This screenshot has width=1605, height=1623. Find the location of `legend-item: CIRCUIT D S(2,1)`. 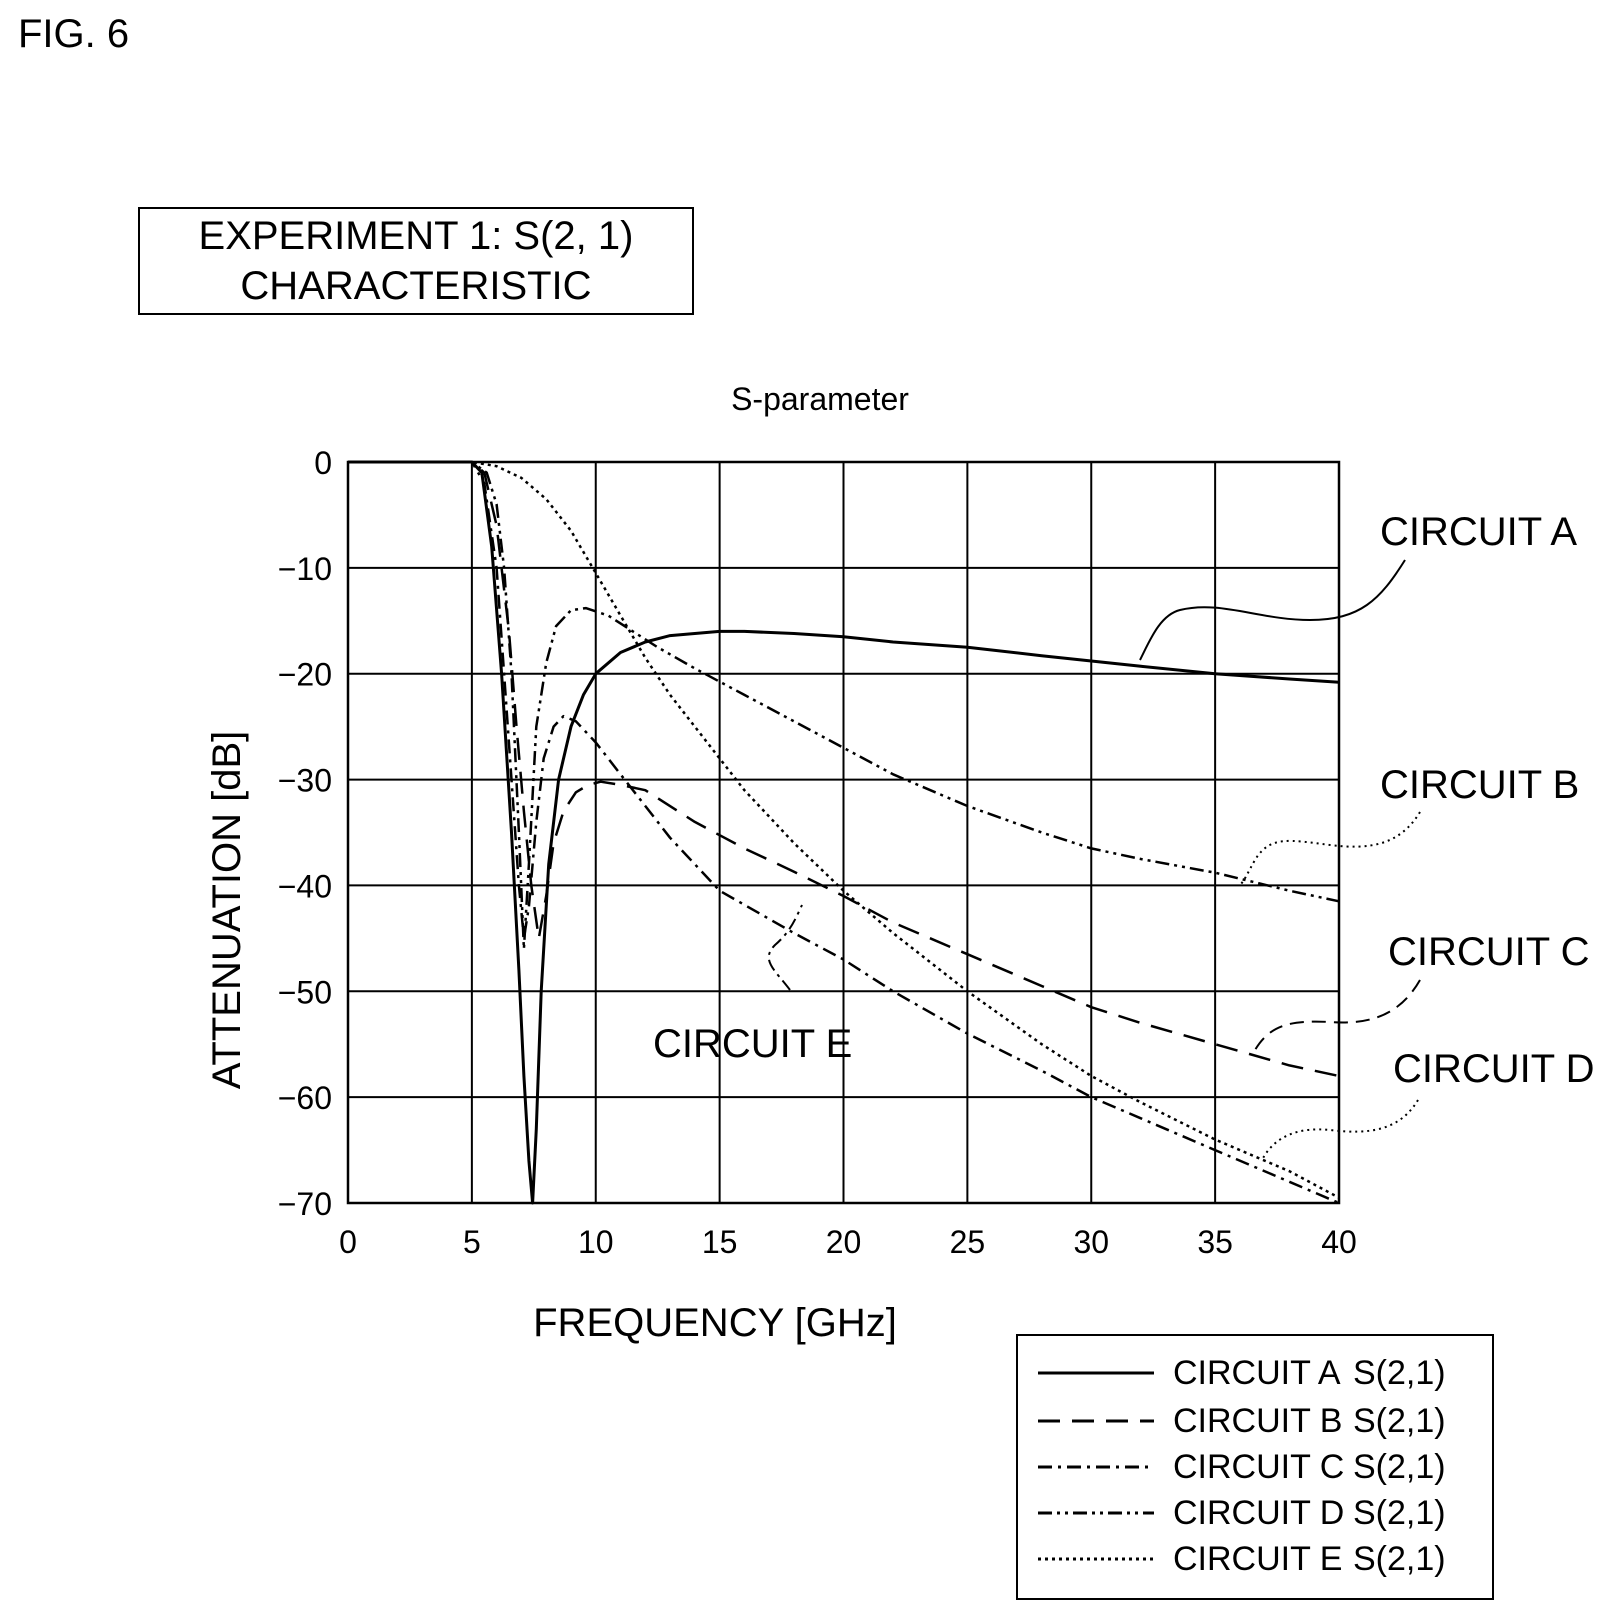

legend-item: CIRCUIT D S(2,1) is located at coordinates (1255, 1513).